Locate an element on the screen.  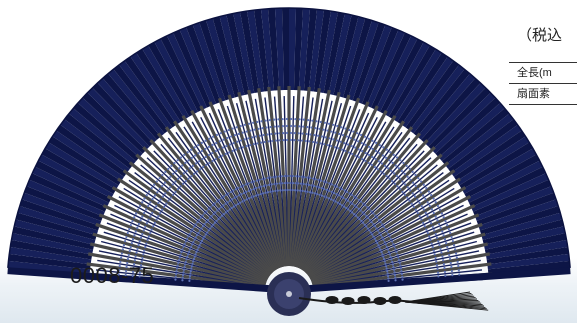
fan-tassel is located at coordinates (393, 301).